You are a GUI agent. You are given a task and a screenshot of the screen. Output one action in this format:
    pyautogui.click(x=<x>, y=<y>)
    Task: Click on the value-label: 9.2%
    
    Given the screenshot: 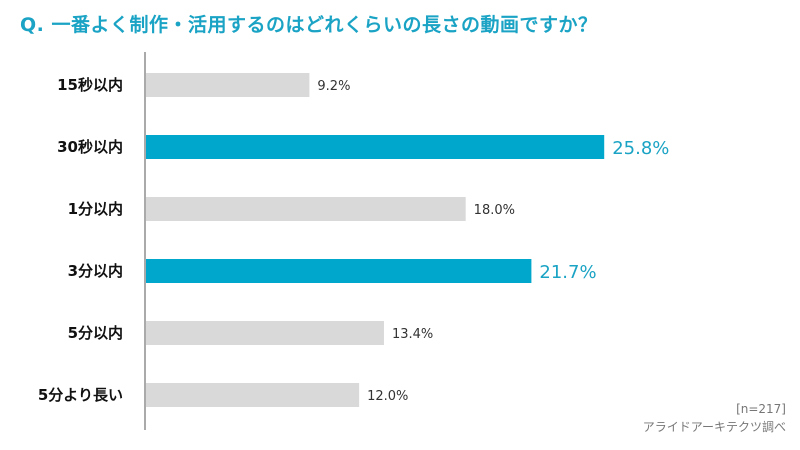 What is the action you would take?
    pyautogui.click(x=333, y=86)
    